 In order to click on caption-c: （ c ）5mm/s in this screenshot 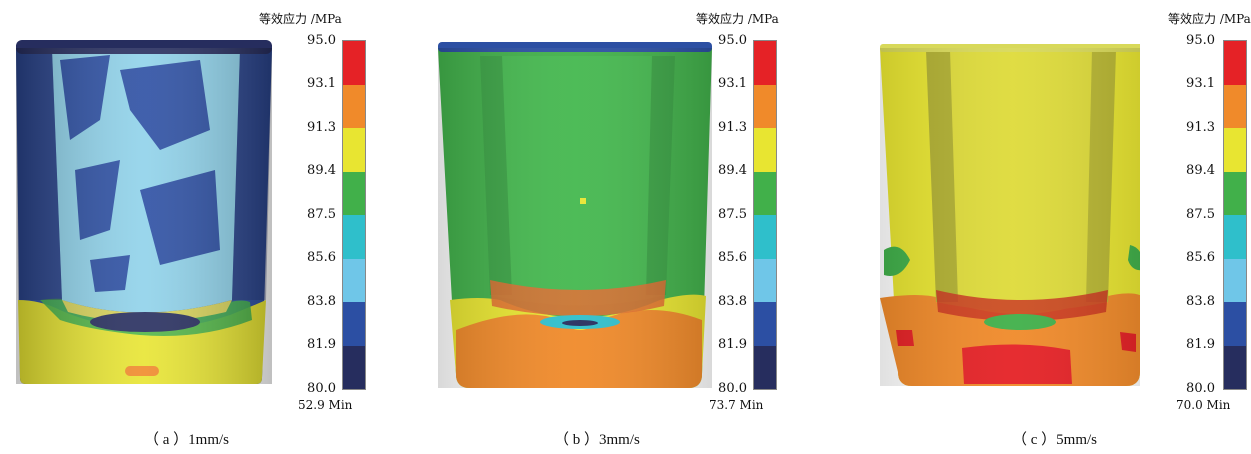, I will do `click(1054, 440)`.